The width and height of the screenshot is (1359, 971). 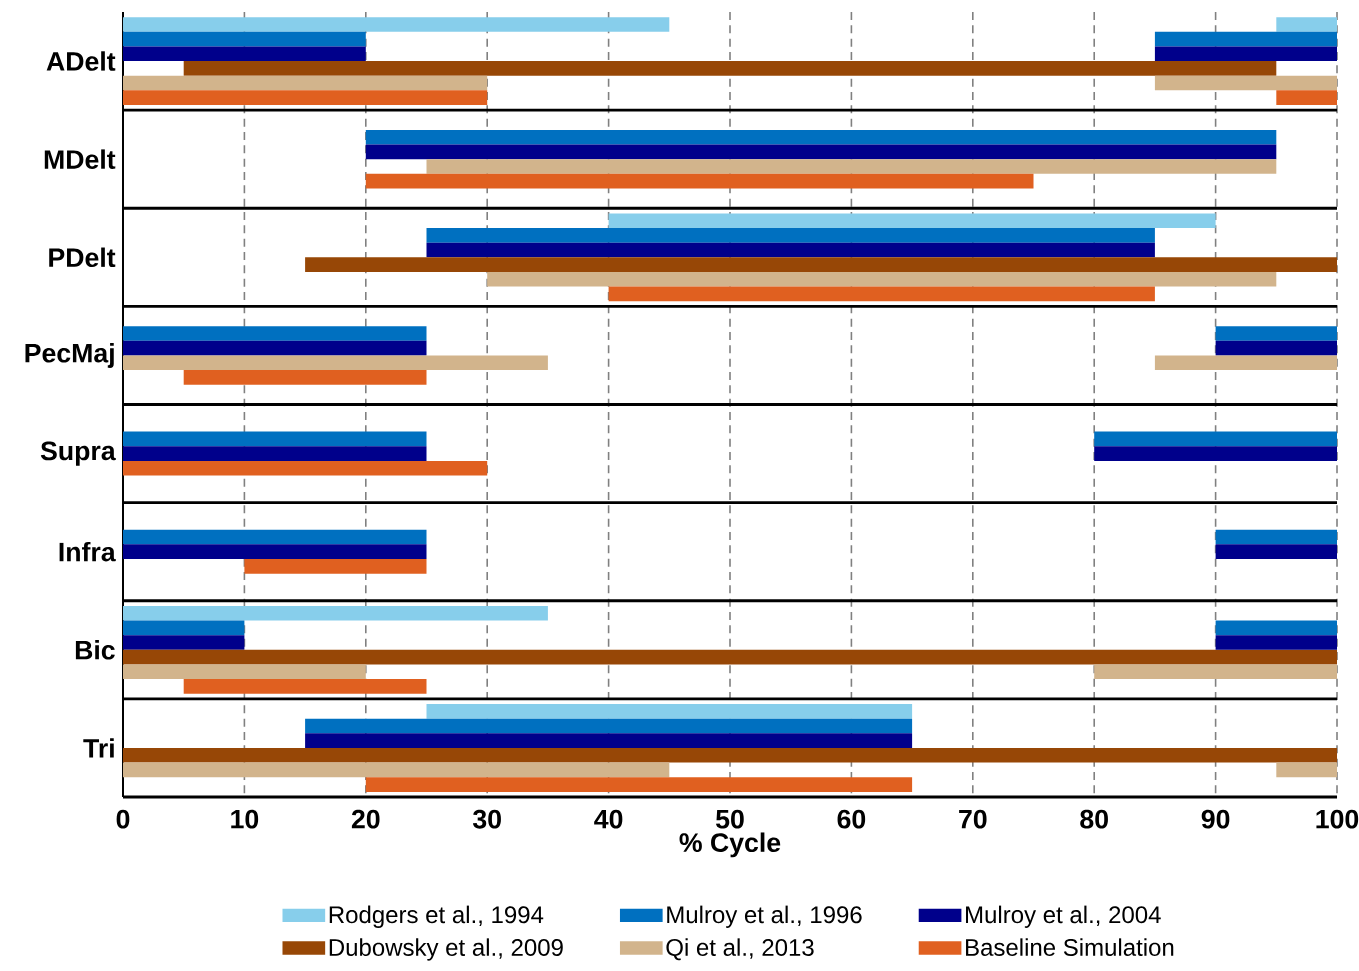 What do you see at coordinates (80, 159) in the screenshot?
I see `y-tick-label: MDelt` at bounding box center [80, 159].